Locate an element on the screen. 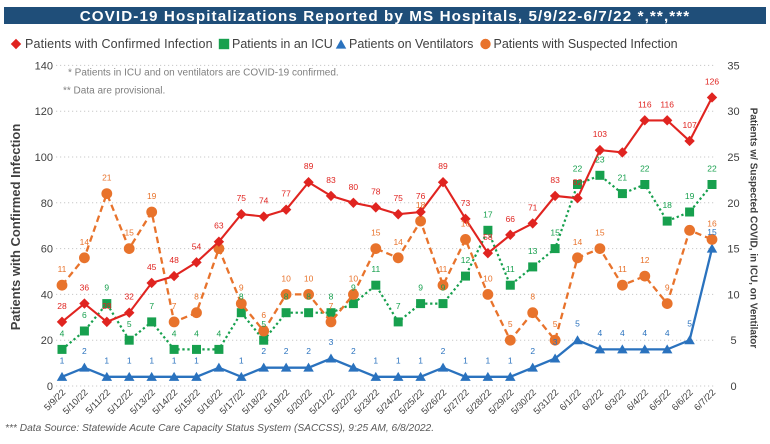  svg-text: ** Data are provisional. is located at coordinates (114, 91).